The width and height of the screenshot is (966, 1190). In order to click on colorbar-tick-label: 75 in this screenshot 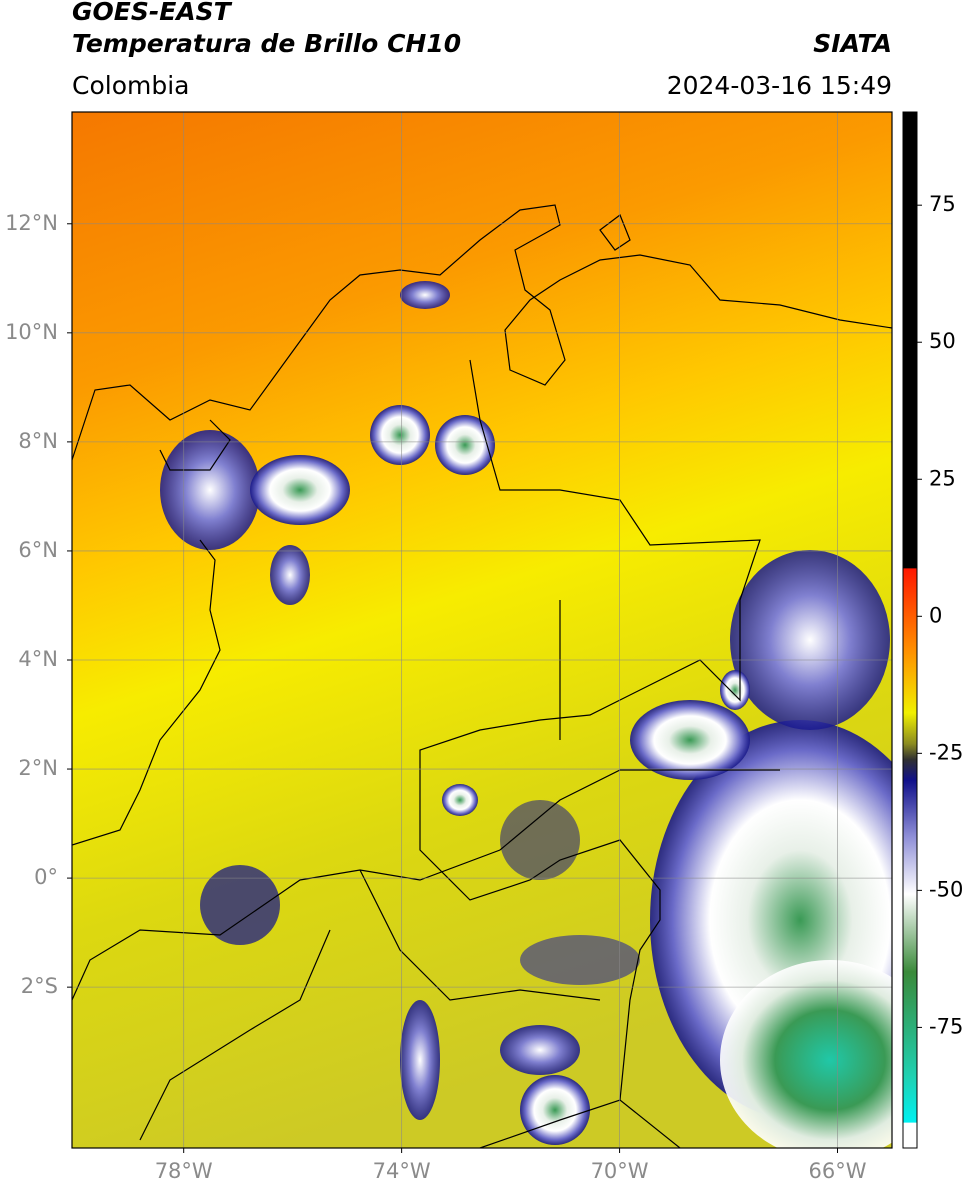, I will do `click(942, 204)`.